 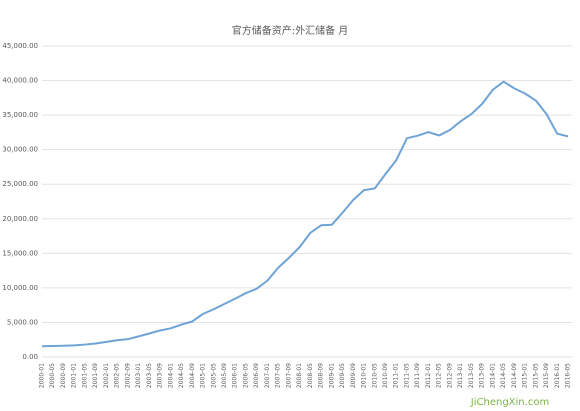 I want to click on y-tick-label: 40,000.00, so click(x=20, y=81).